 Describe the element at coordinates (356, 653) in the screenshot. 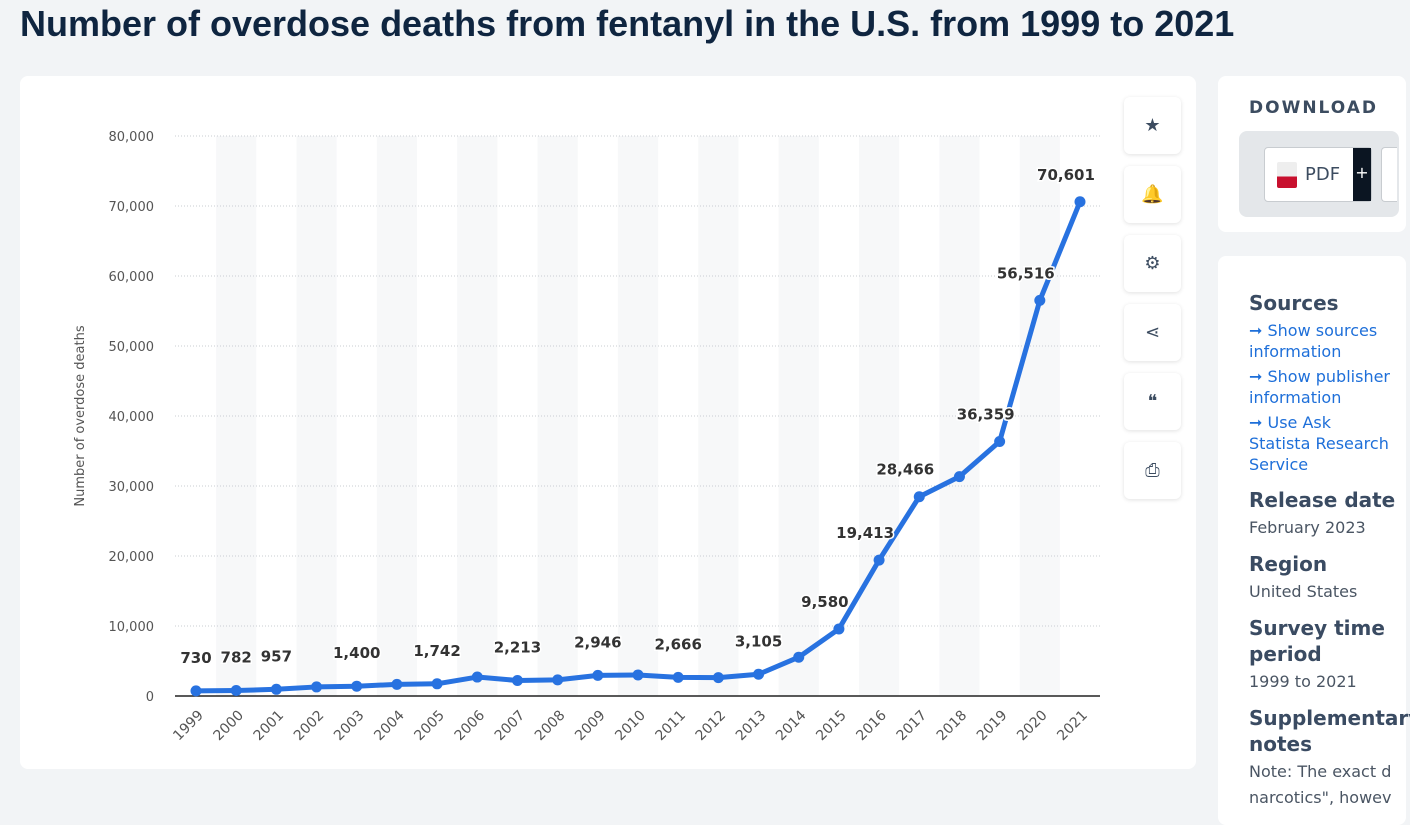

I see `data-label: 1,400` at that location.